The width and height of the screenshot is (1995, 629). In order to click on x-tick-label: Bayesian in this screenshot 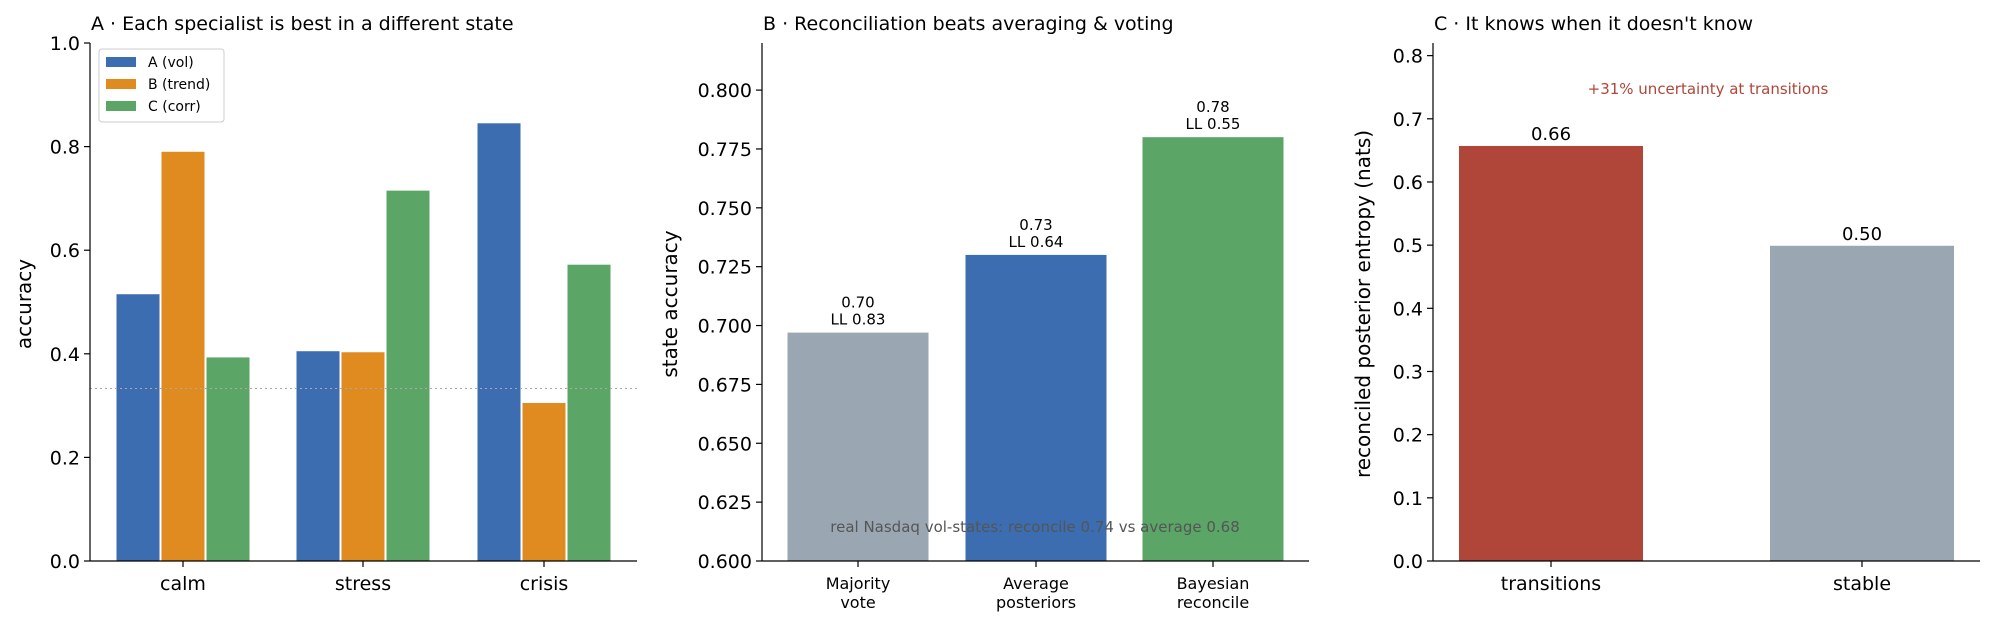, I will do `click(1213, 583)`.